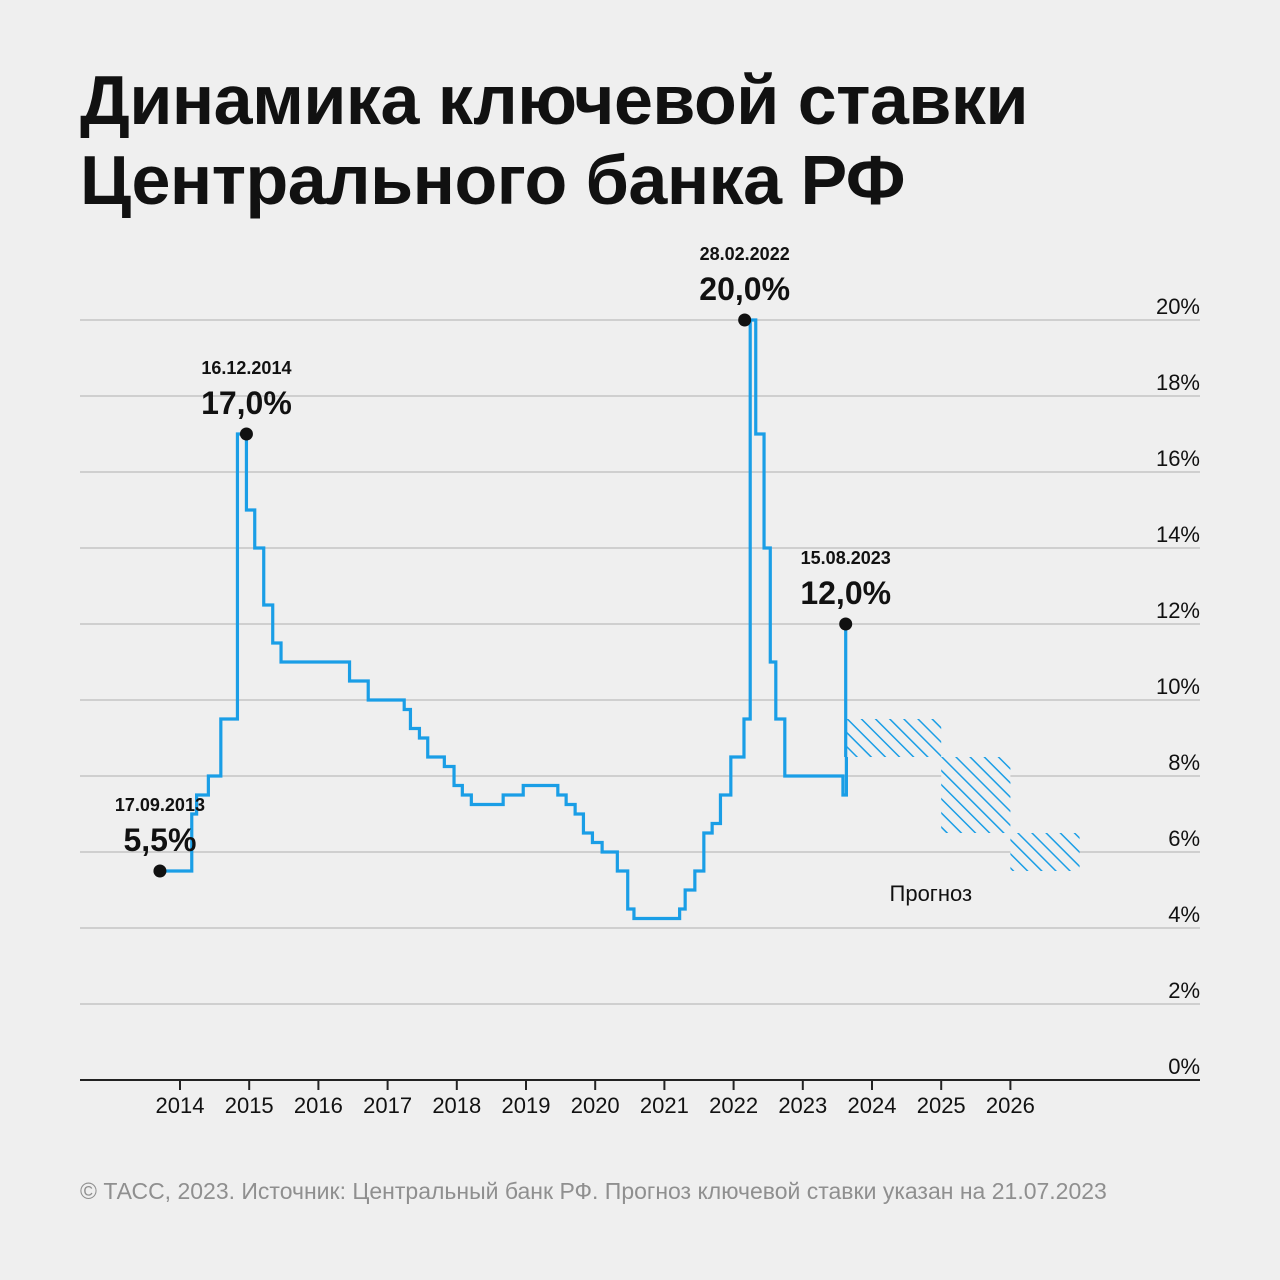  Describe the element at coordinates (493, 180) in the screenshot. I see `chart-title-line-2: Центрального банка РФ` at that location.